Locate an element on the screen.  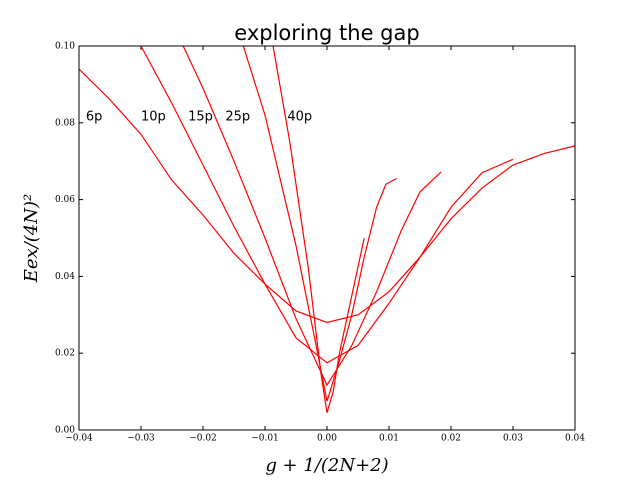
x-tick-label: 0.01 is located at coordinates (389, 439).